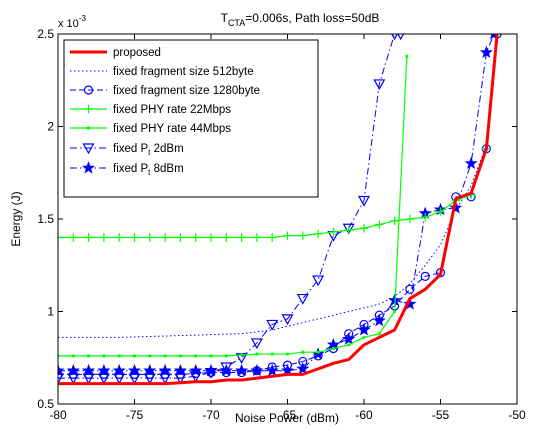 Image resolution: width=535 pixels, height=428 pixels. What do you see at coordinates (45, 34) in the screenshot?
I see `y-tick-label: 2.5` at bounding box center [45, 34].